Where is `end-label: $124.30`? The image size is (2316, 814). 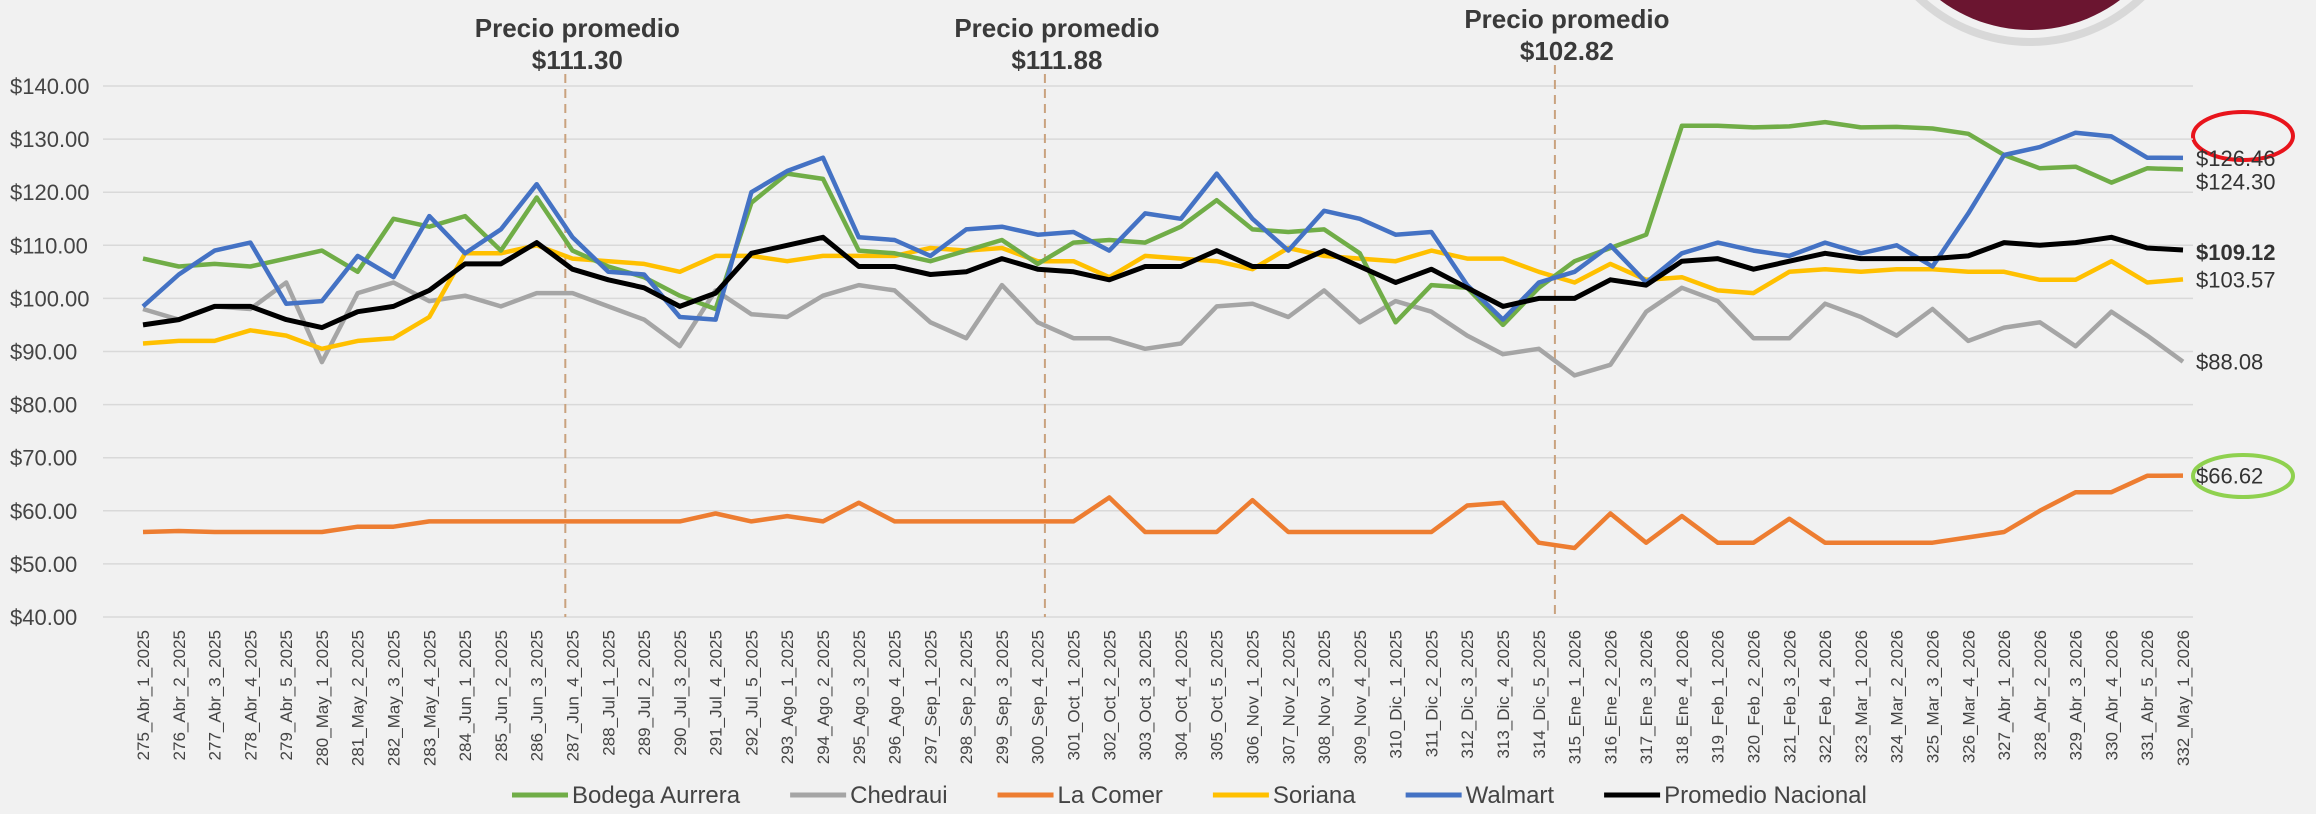
end-label: $124.30 is located at coordinates (2236, 181).